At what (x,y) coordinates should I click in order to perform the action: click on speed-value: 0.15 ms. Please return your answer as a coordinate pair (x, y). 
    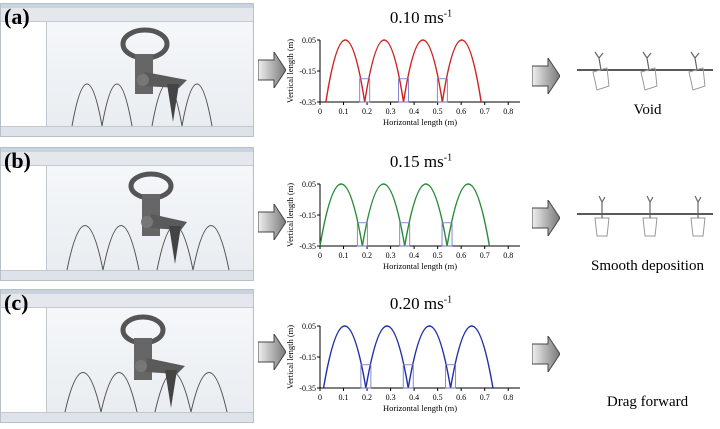
    Looking at the image, I should click on (416, 161).